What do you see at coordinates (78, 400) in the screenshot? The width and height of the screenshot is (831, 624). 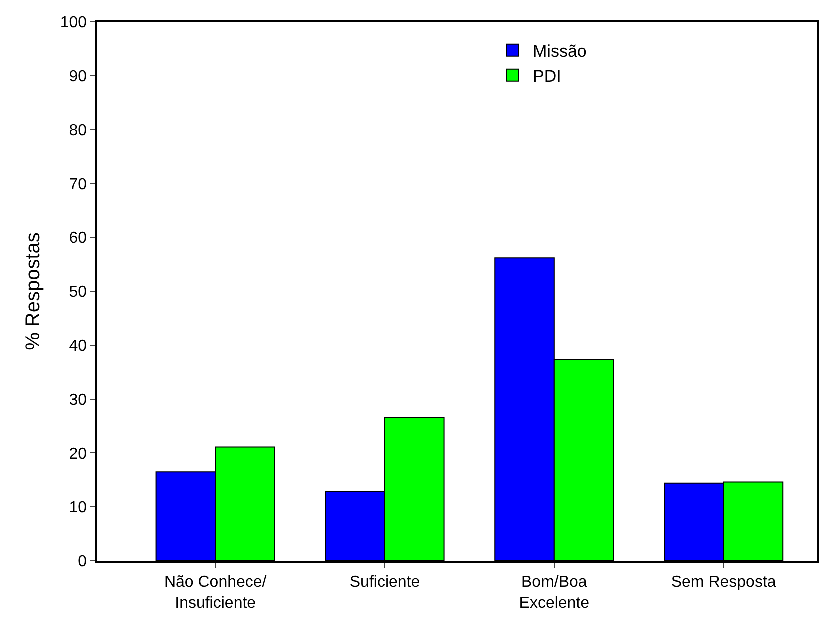 I see `y-tick-label: 30` at bounding box center [78, 400].